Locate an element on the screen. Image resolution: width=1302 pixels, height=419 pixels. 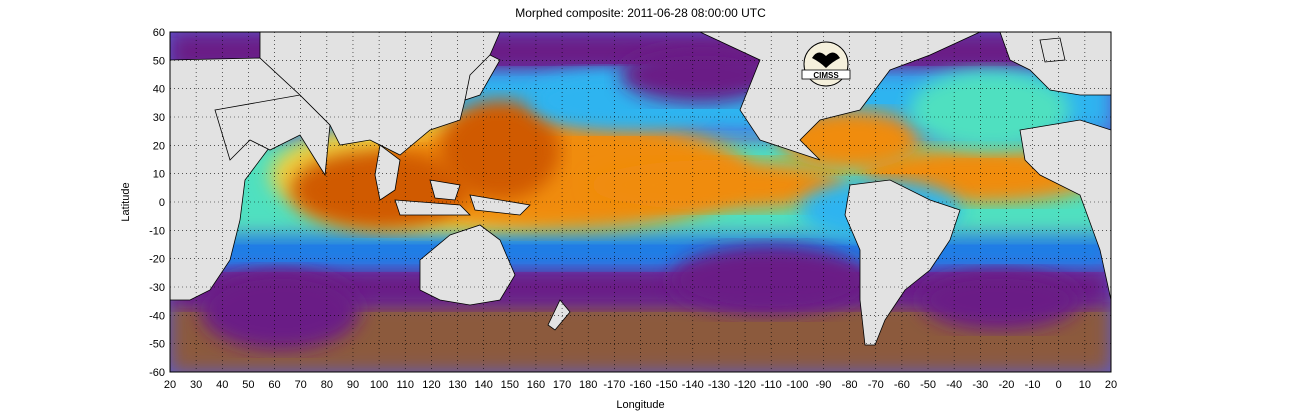
x-tick-label: -160 is located at coordinates (640, 385).